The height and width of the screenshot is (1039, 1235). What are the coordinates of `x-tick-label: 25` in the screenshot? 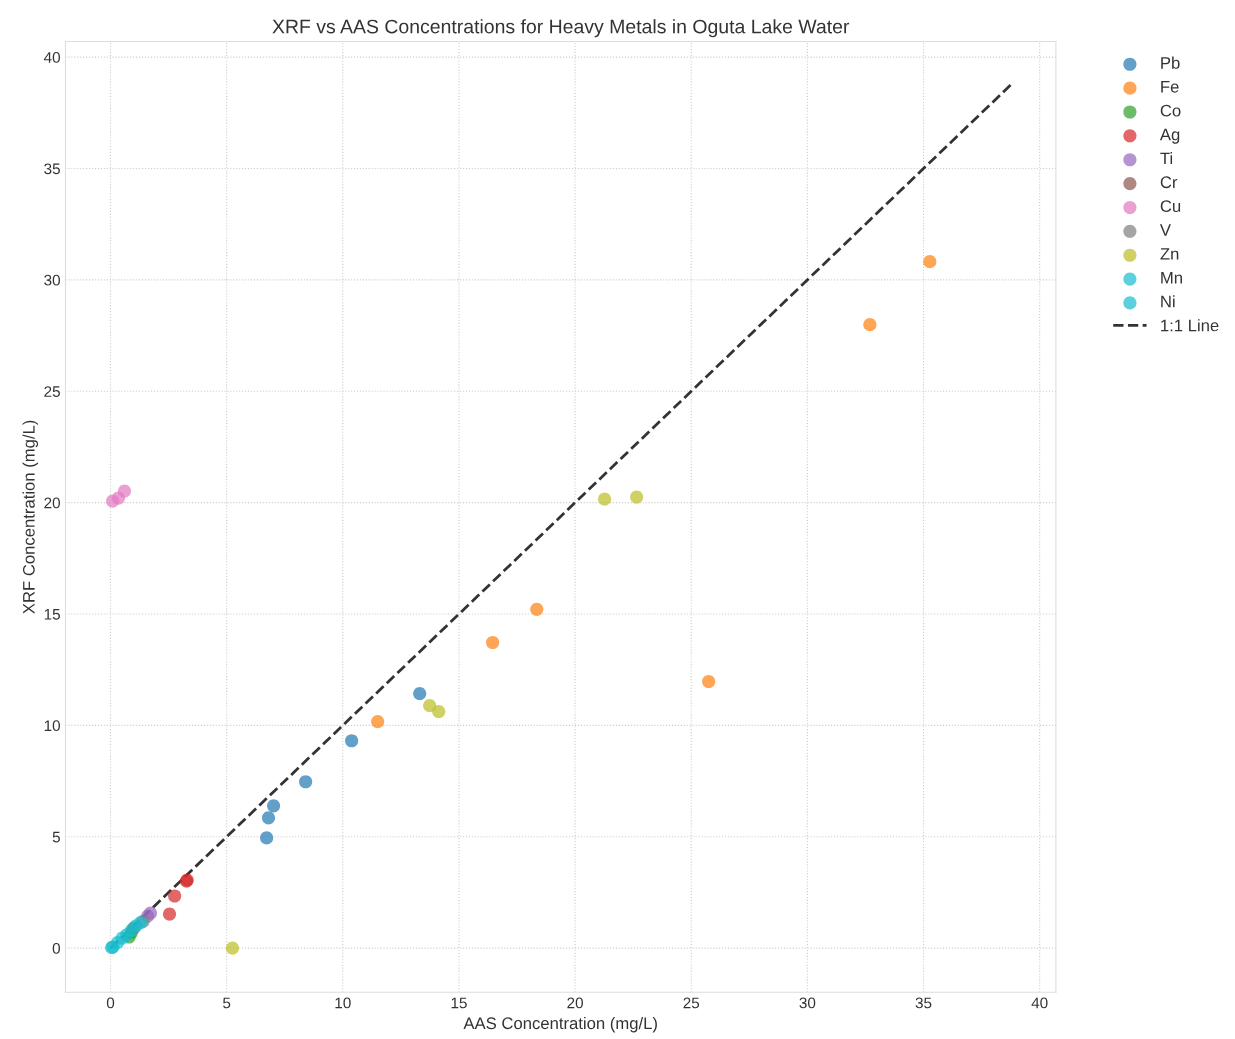 It's located at (691, 1003).